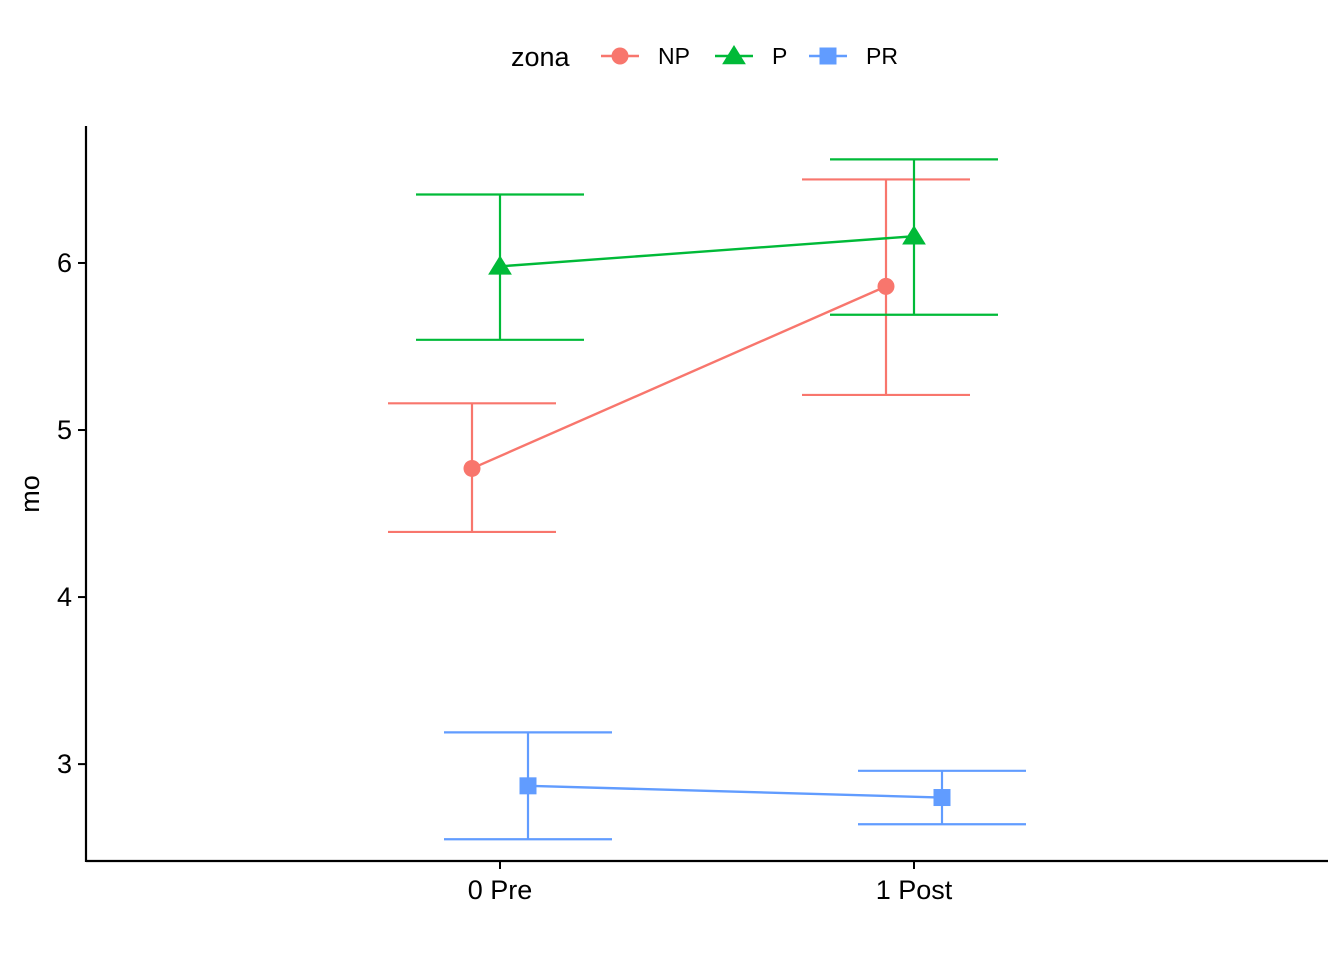 The image size is (1344, 960). I want to click on legend: zona NP P PR, so click(704, 57).